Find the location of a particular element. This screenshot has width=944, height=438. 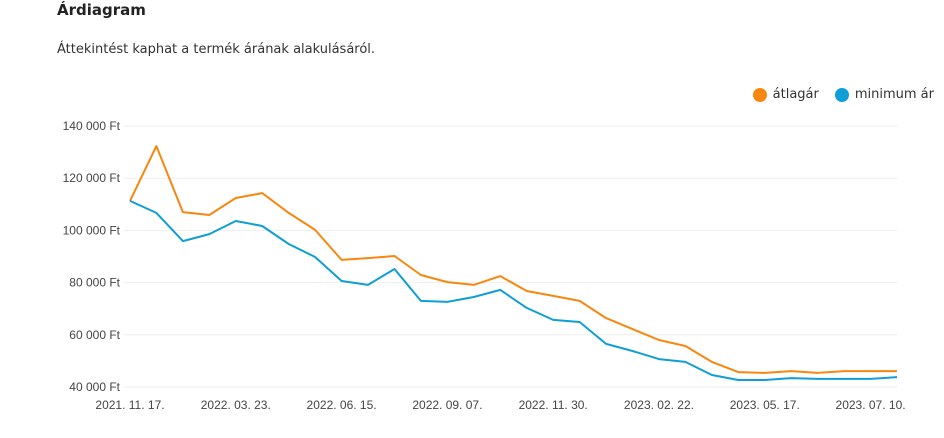

x-tick-label: 2023. 05. 17. is located at coordinates (765, 405).